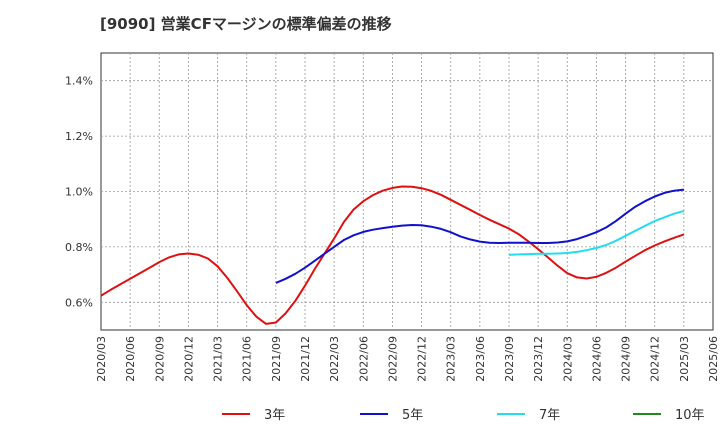 The width and height of the screenshot is (720, 440). I want to click on x-tick-label: 2025/06, so click(713, 359).